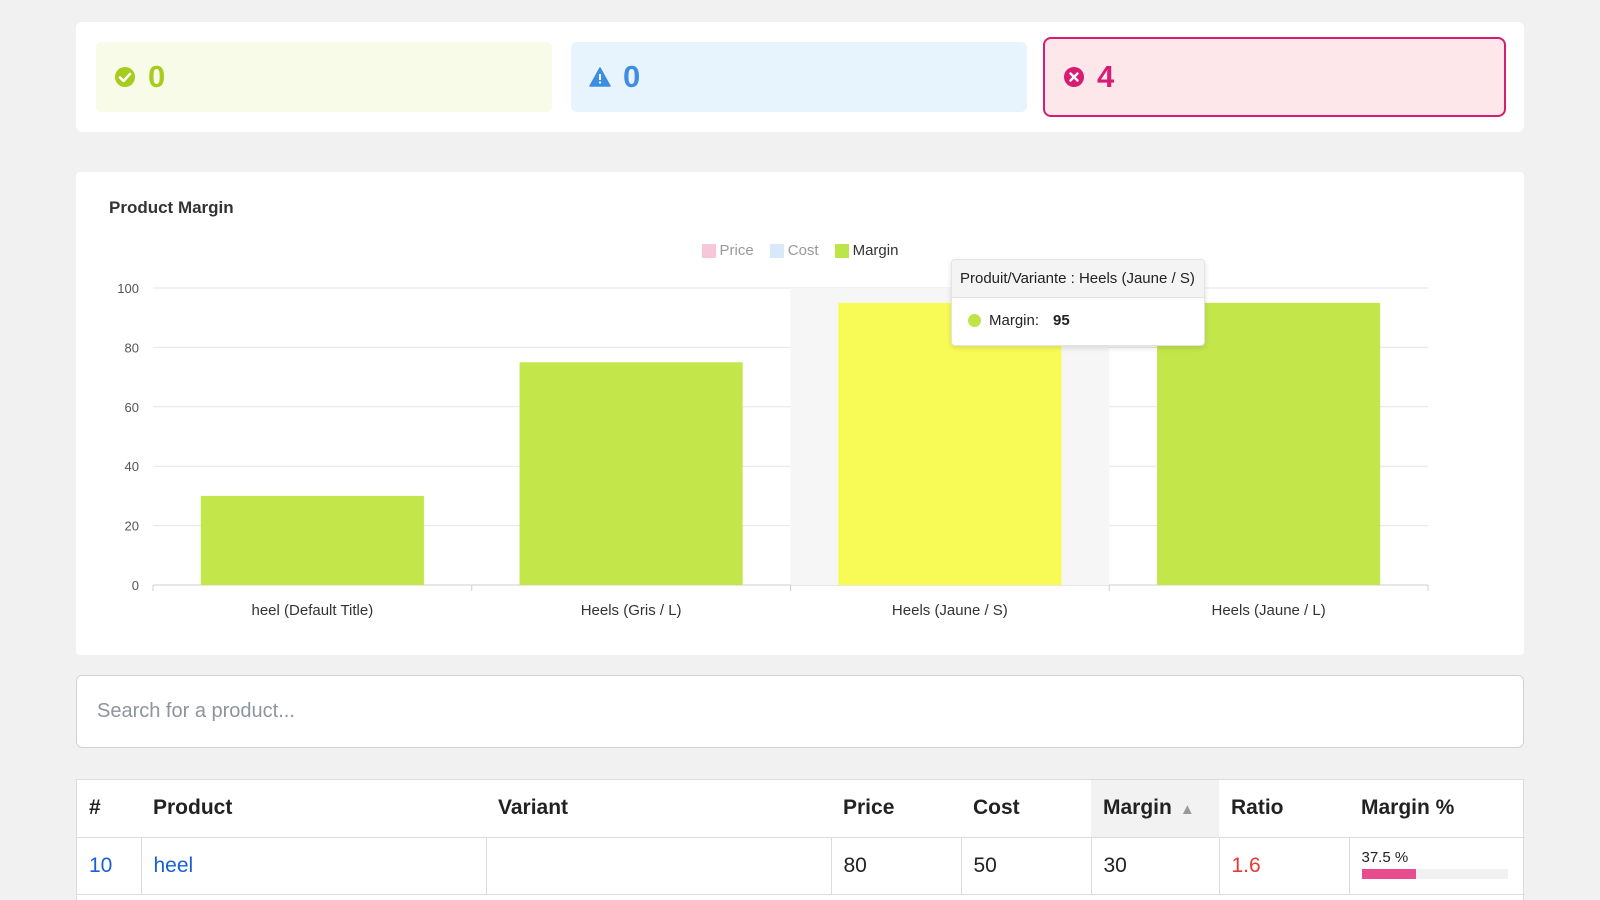 This screenshot has width=1600, height=900. I want to click on status-panel: 0 0 4, so click(800, 77).